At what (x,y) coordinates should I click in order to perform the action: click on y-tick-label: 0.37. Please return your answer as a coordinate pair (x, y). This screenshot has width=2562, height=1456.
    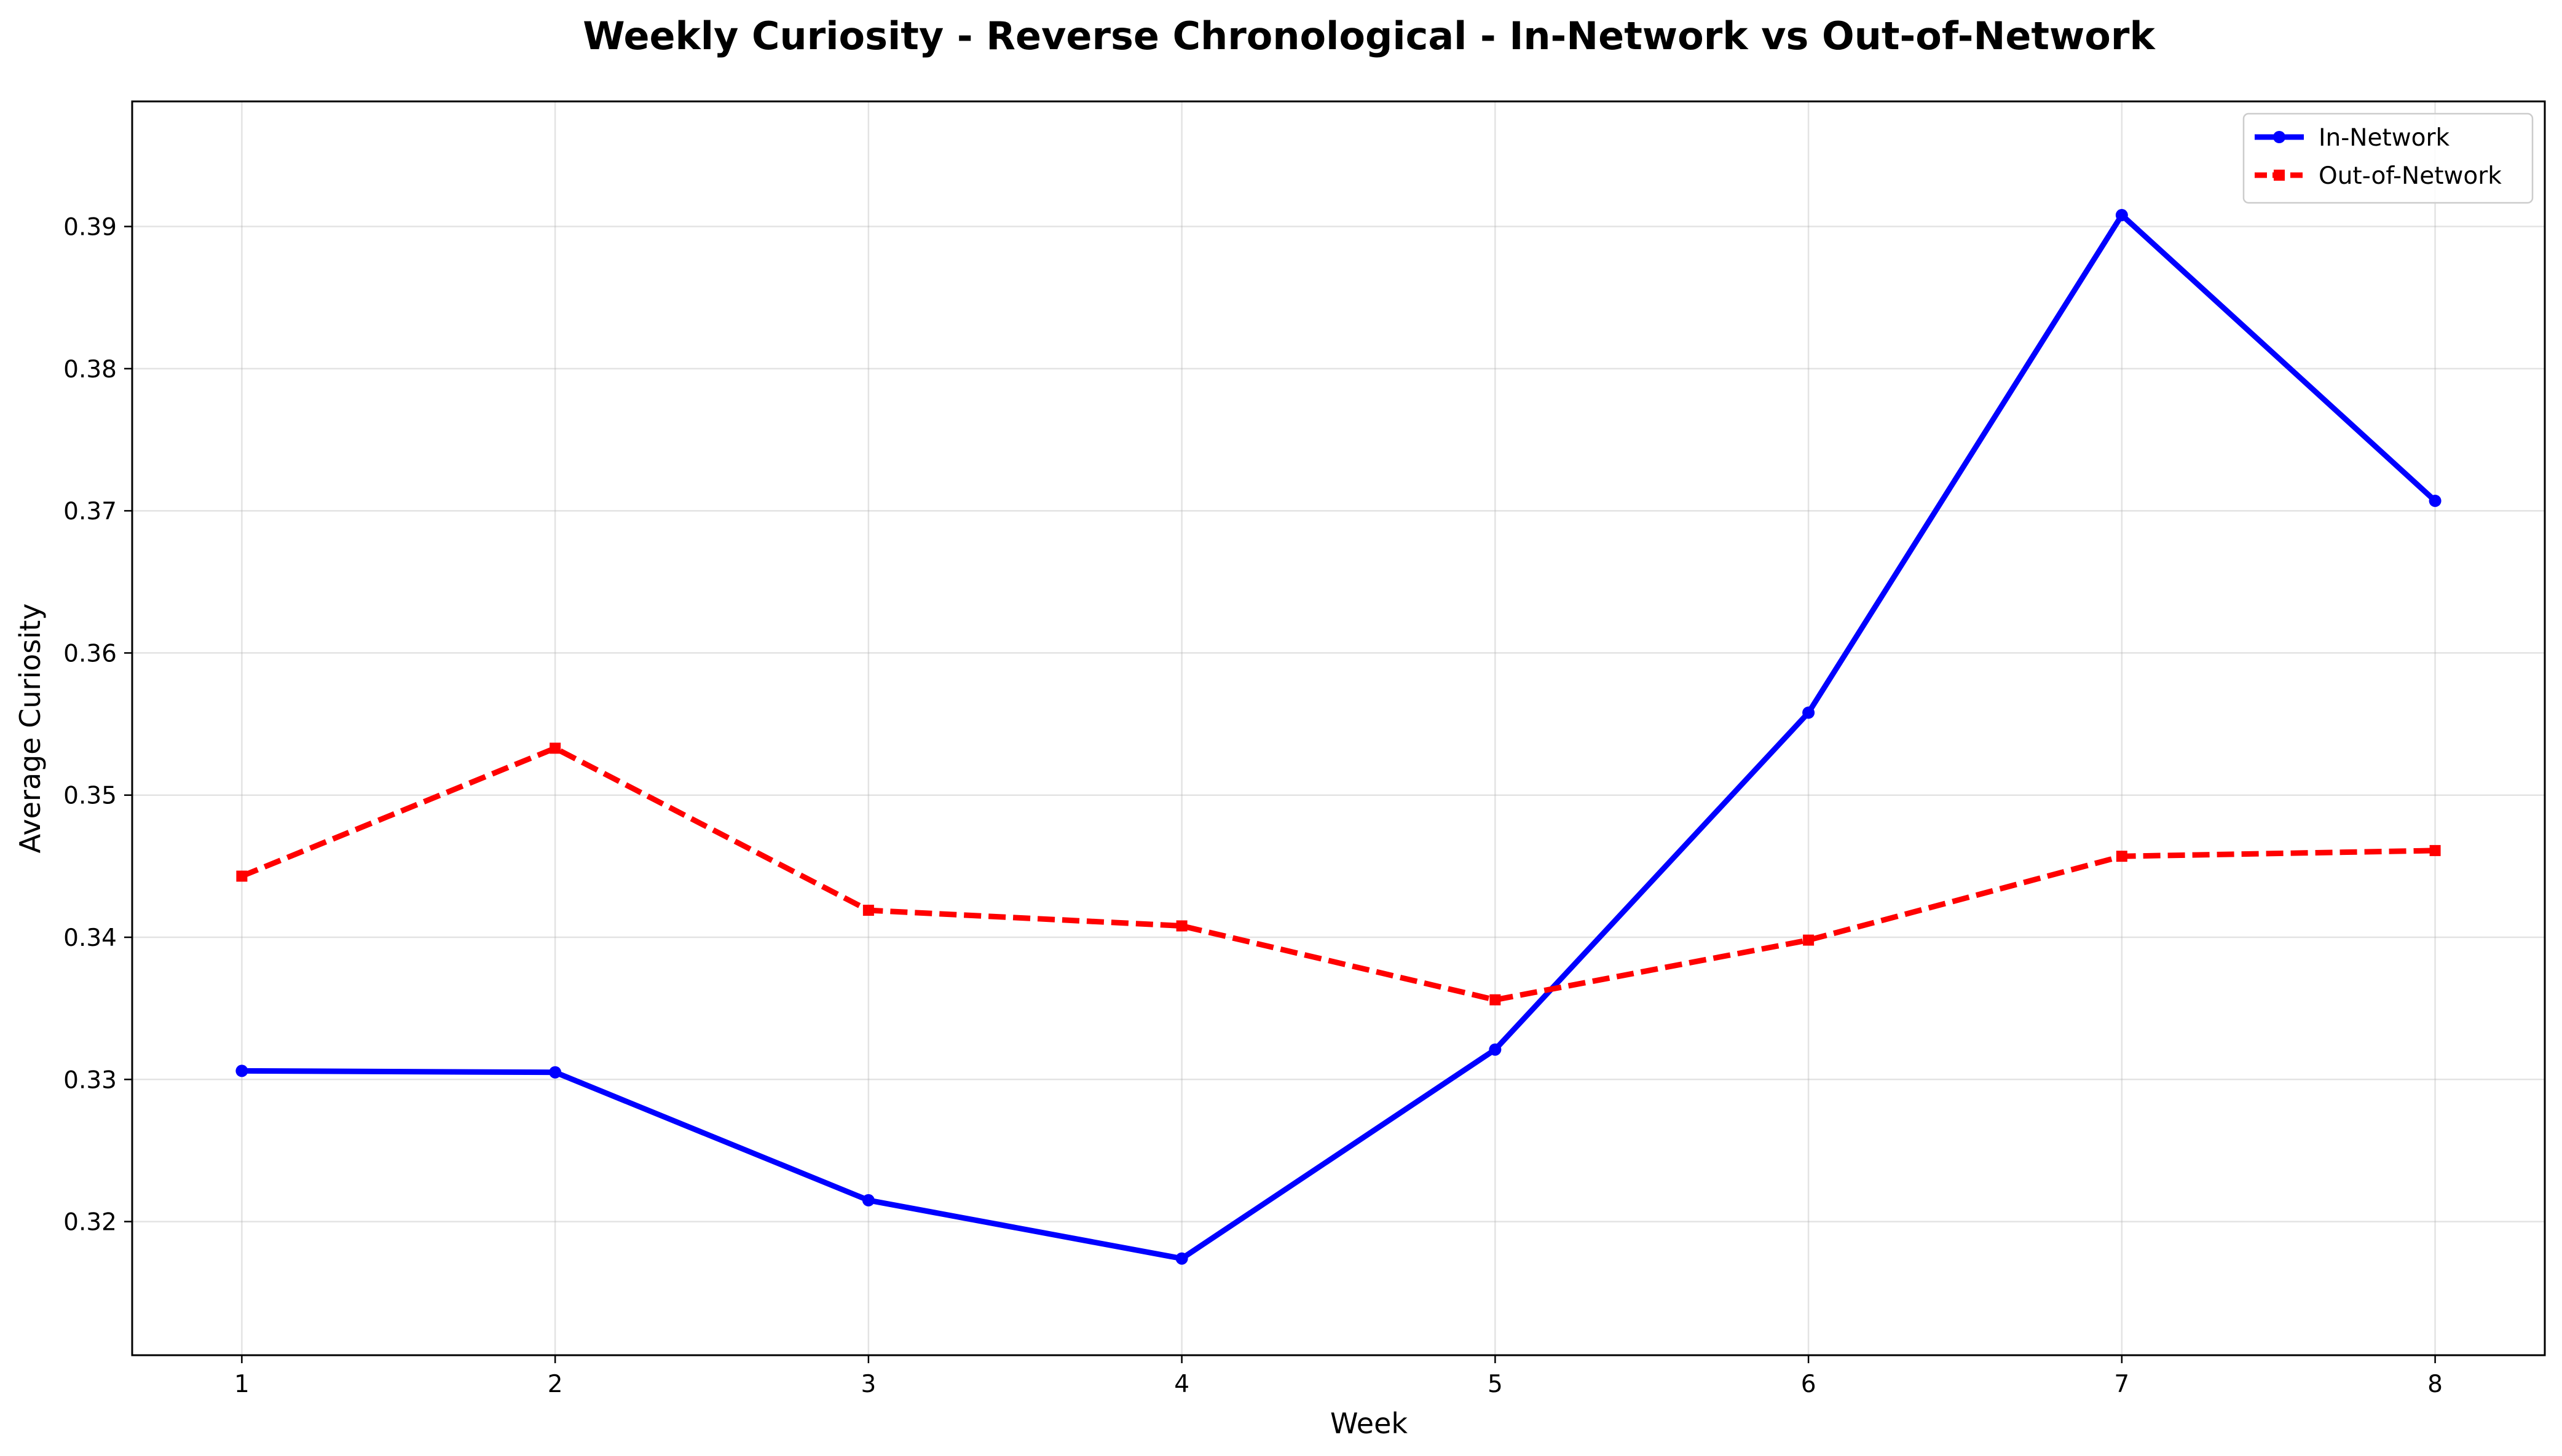
    Looking at the image, I should click on (90, 511).